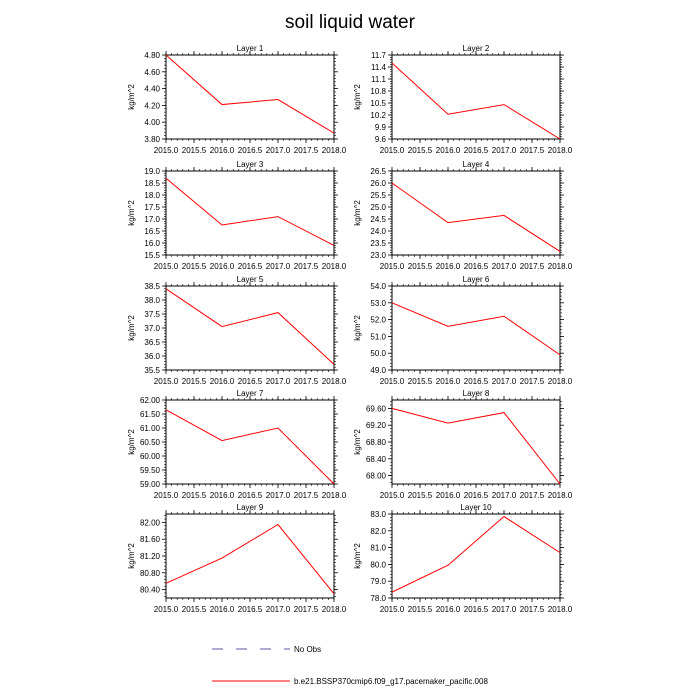  Describe the element at coordinates (150, 590) in the screenshot. I see `y-tick-label: 80.40` at that location.